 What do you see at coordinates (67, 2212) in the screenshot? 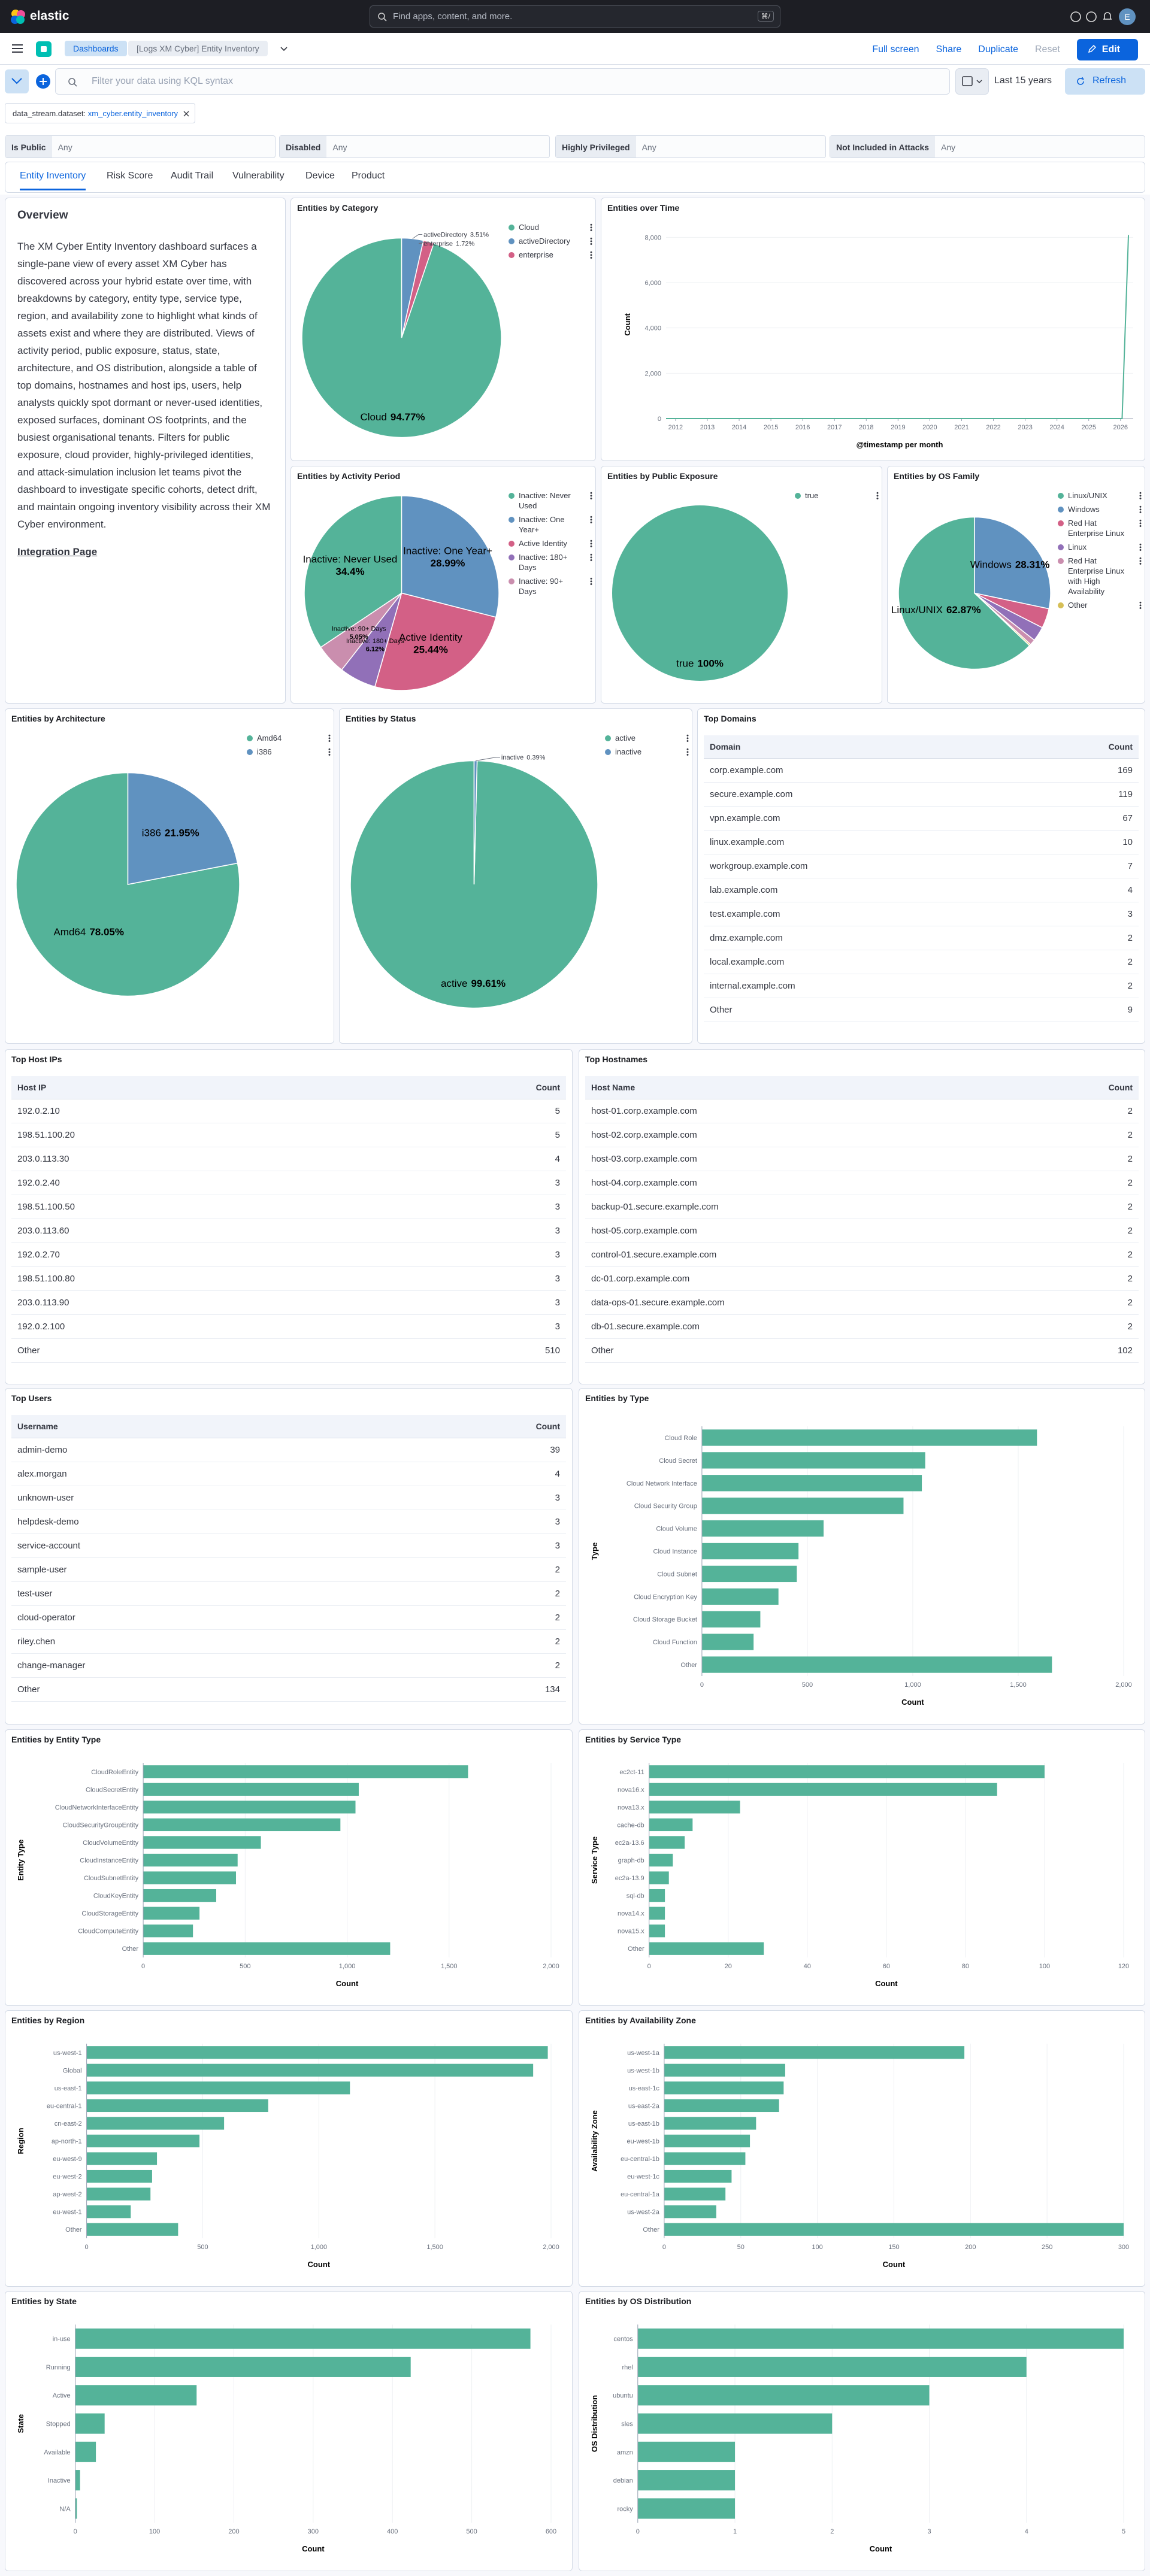
I see `y-tick-label: eu-west-1` at bounding box center [67, 2212].